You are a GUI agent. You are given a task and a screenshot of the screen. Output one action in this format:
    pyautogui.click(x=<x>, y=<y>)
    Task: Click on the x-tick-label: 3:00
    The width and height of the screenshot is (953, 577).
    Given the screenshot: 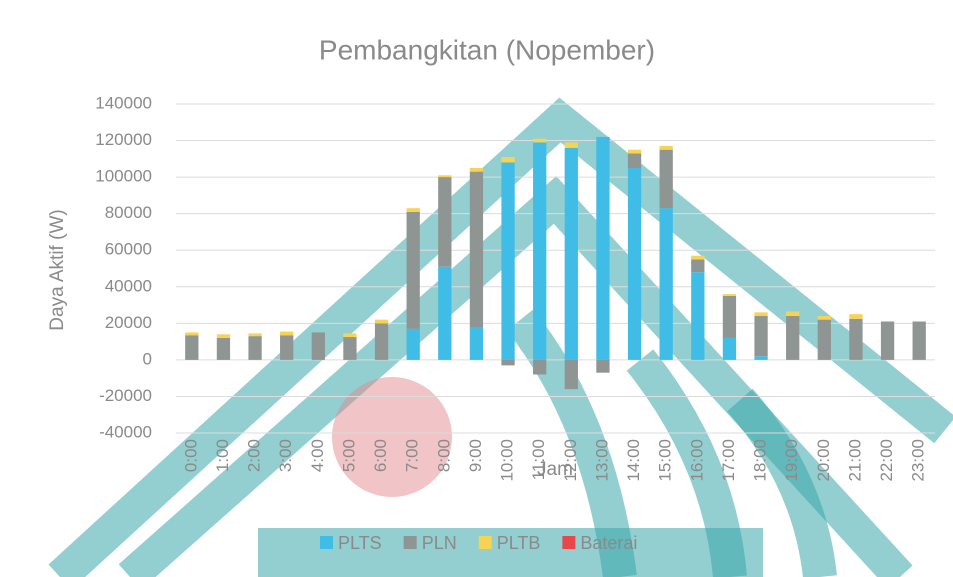 What is the action you would take?
    pyautogui.click(x=285, y=455)
    